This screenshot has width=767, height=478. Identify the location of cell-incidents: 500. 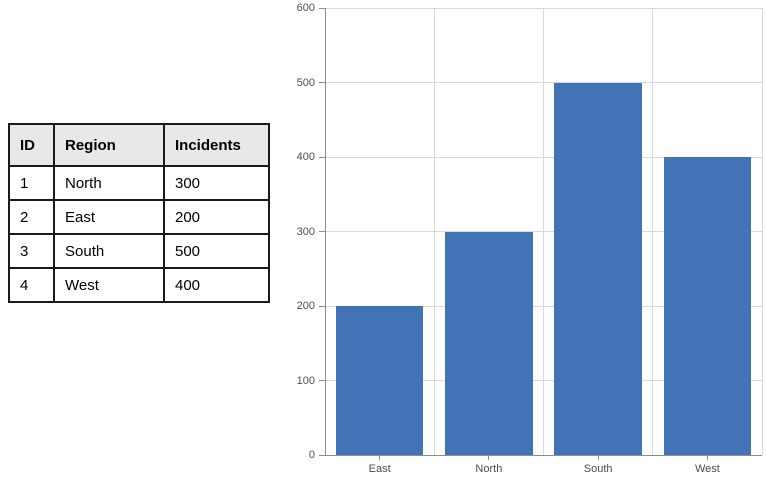
(216, 251).